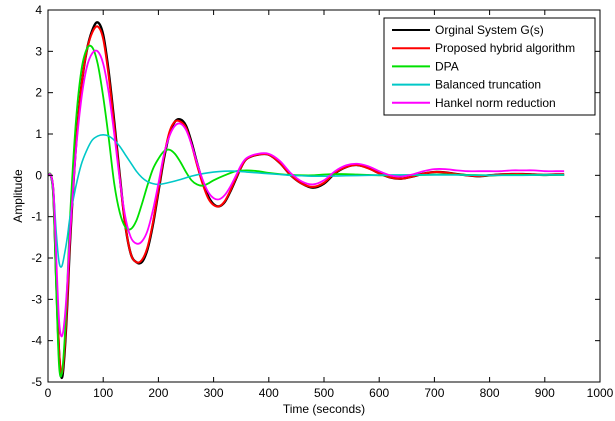 The image size is (615, 421). I want to click on x-tick-label: 600, so click(379, 393).